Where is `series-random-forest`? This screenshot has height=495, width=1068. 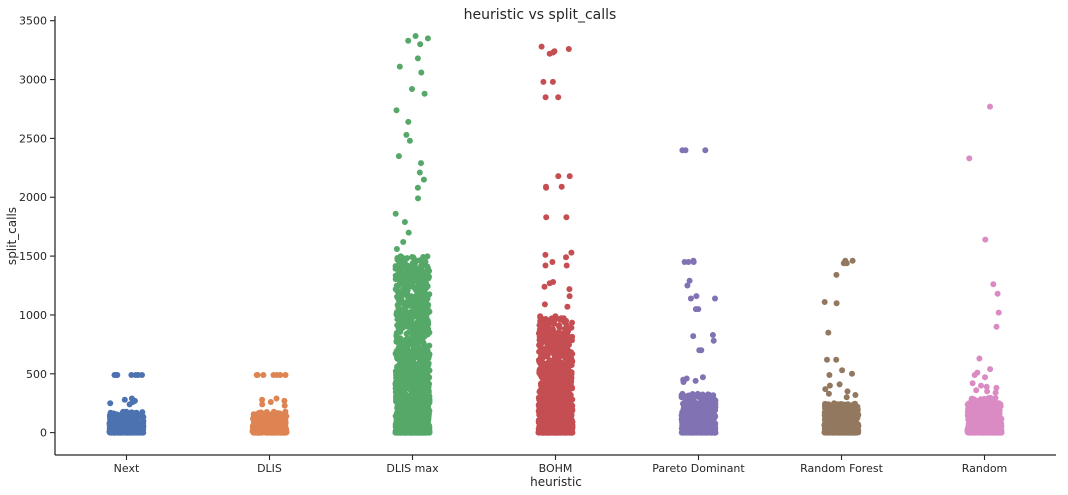
series-random-forest is located at coordinates (841, 346).